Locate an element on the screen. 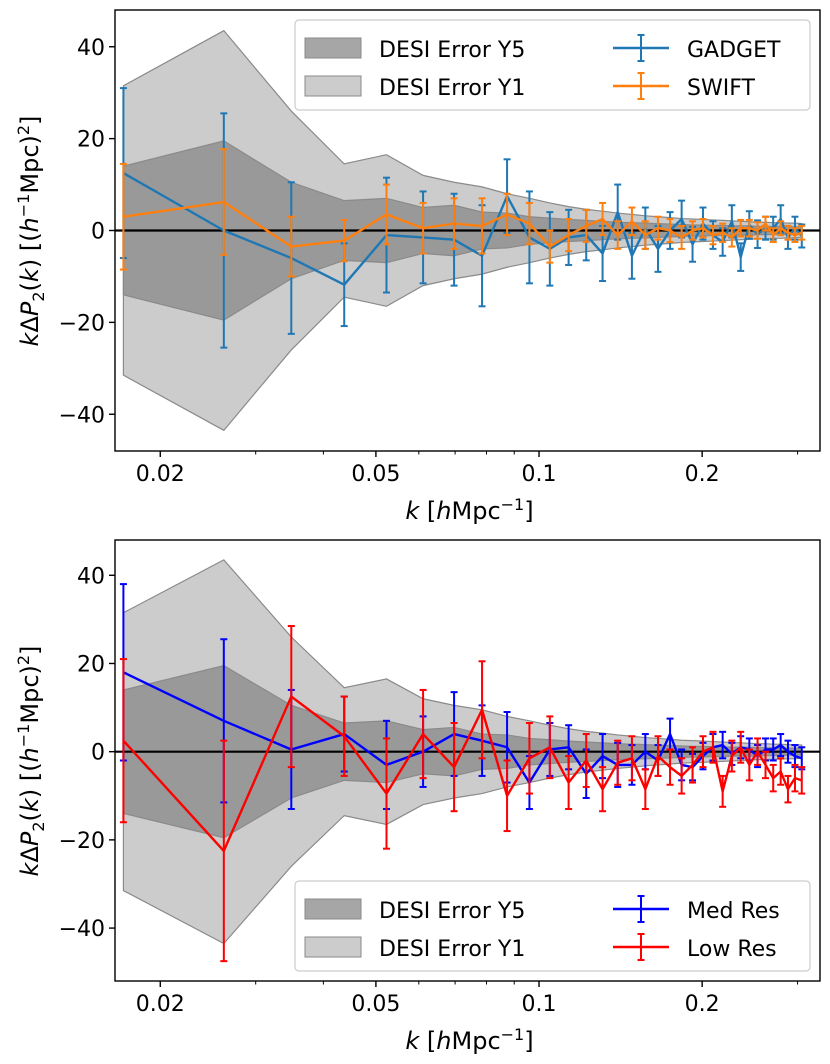  legend: DESI Error Y5 DESI Error Y1 GADGET SWIFT is located at coordinates (552, 65).